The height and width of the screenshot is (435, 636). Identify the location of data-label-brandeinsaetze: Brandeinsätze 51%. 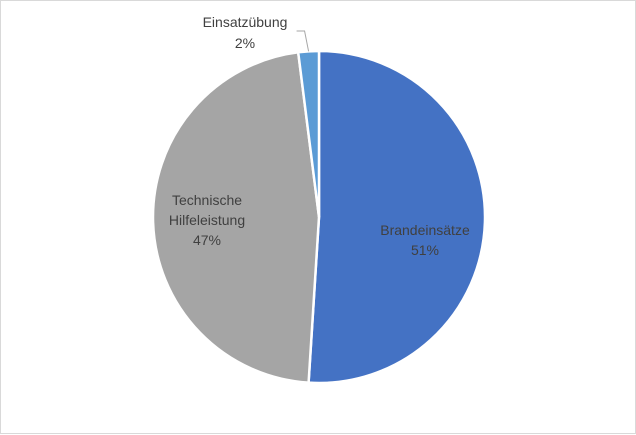
(425, 240).